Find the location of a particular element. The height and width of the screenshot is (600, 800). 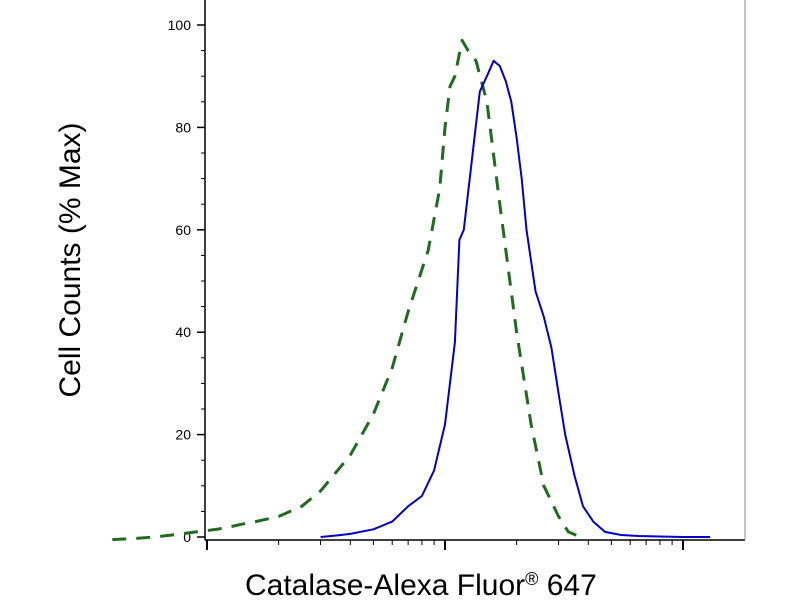

y-tick-label: 100 is located at coordinates (180, 25).